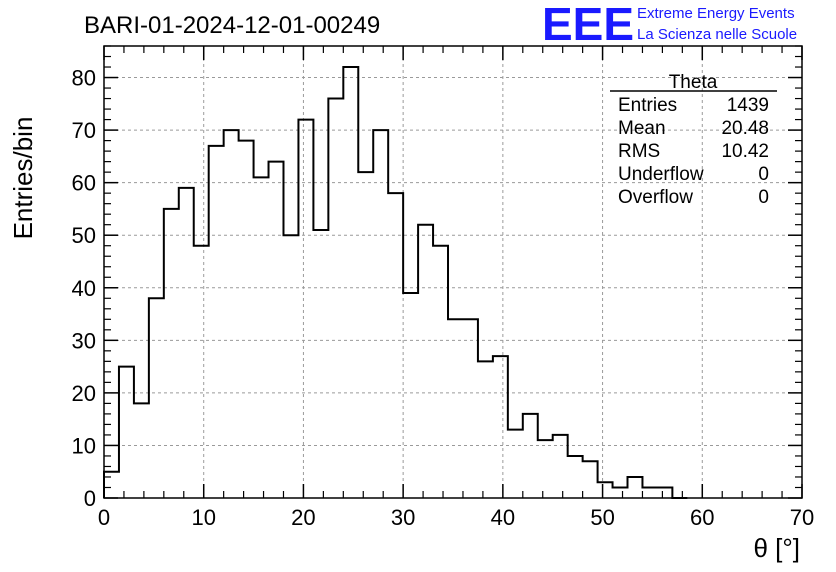  Describe the element at coordinates (776, 548) in the screenshot. I see `x-axis-label: θ [°]` at that location.